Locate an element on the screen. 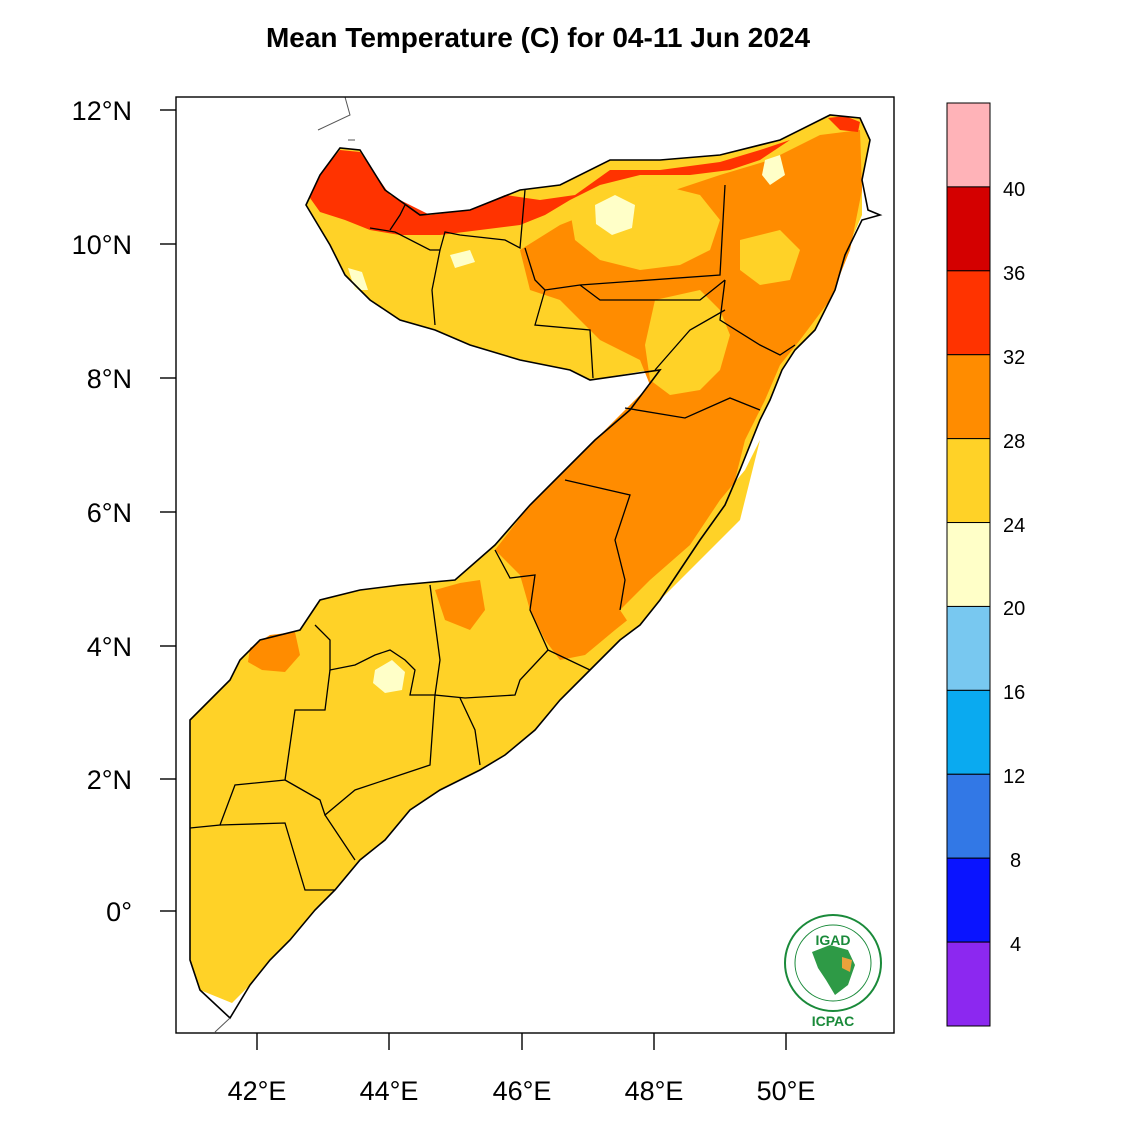 Image resolution: width=1125 pixels, height=1125 pixels. colorbar-label-12: 12 is located at coordinates (1014, 777).